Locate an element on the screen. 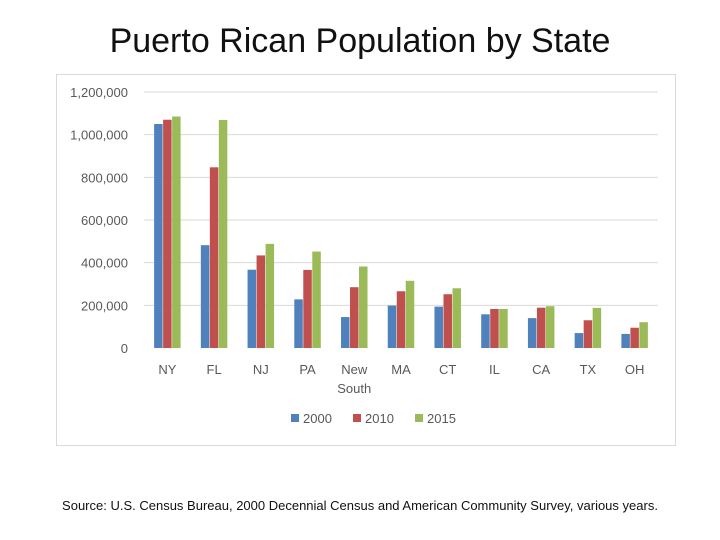  y-tick-label: 0 is located at coordinates (124, 348).